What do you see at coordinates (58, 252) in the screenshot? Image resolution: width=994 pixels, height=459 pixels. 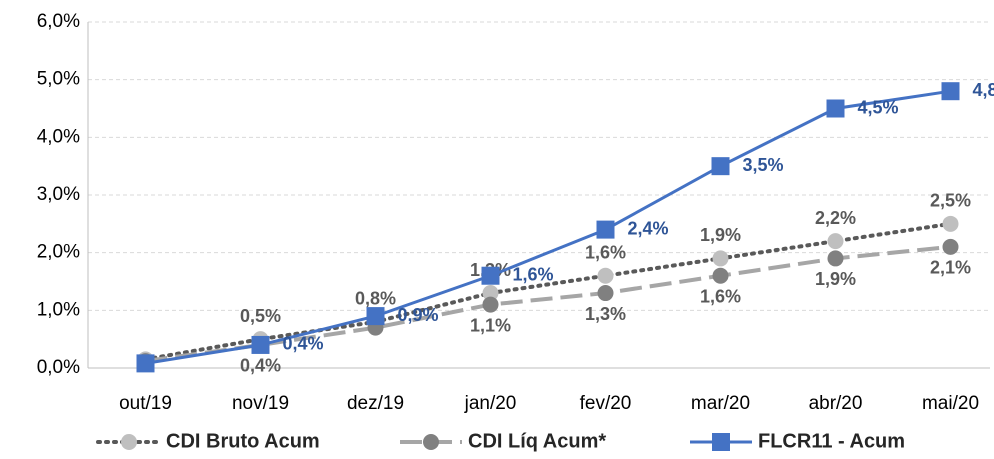 I see `y-tick-label: 2,0%` at bounding box center [58, 252].